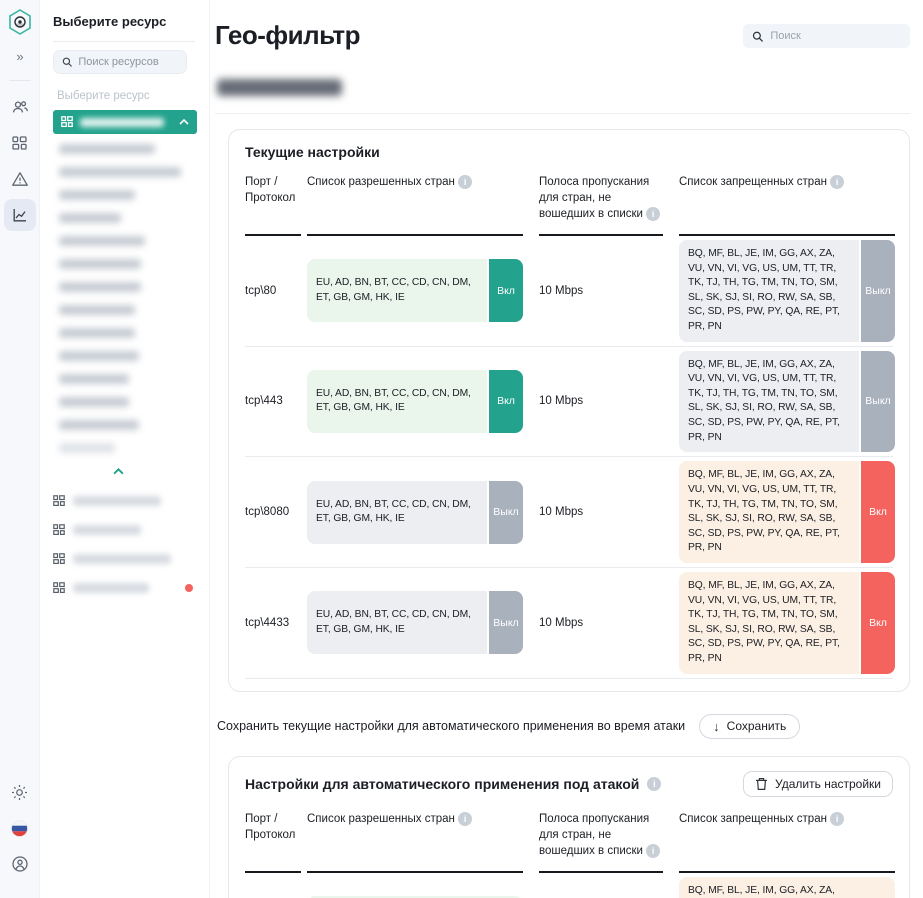 Image resolution: width=923 pixels, height=898 pixels. I want to click on delete-settings-button: Удалить настройки, so click(818, 783).